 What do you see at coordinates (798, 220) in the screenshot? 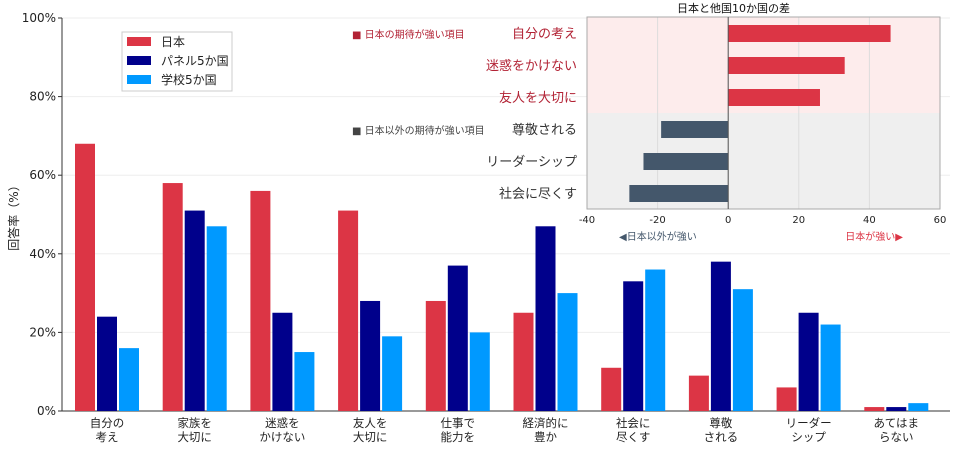
I see `x-tick-label: 20` at bounding box center [798, 220].